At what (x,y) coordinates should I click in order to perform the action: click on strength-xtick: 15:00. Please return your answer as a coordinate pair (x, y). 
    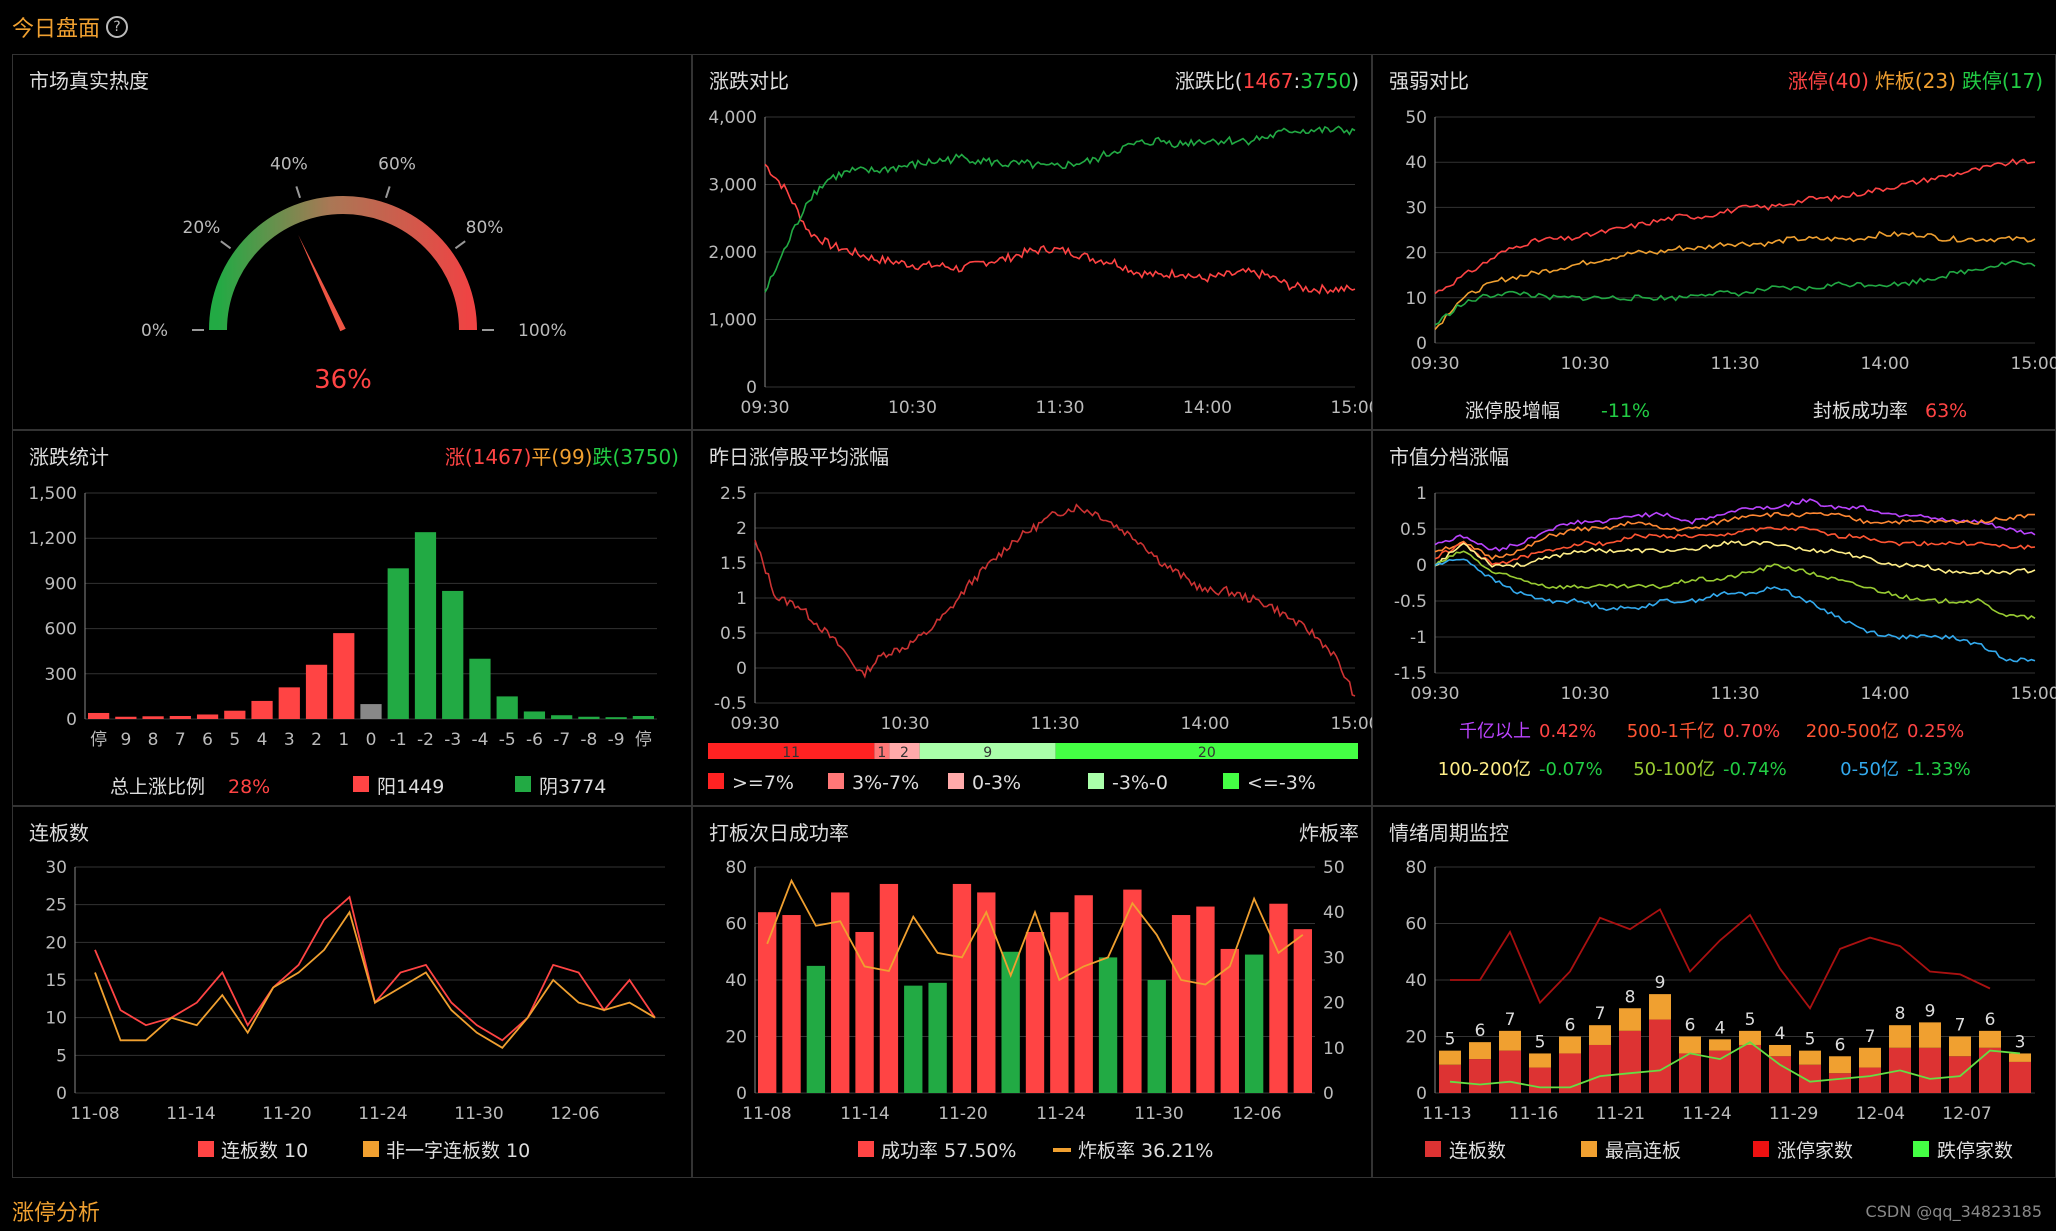
    Looking at the image, I should click on (2033, 364).